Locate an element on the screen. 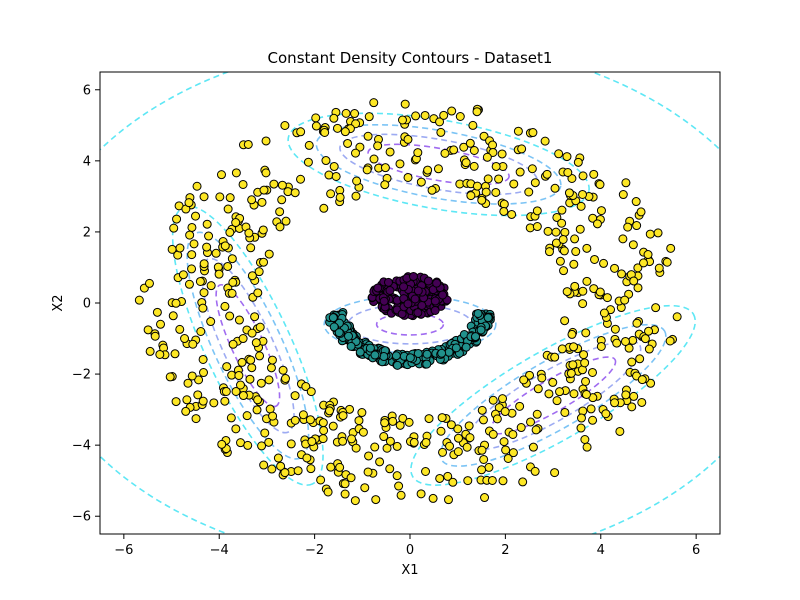  y-tick-label: 2 is located at coordinates (87, 232).